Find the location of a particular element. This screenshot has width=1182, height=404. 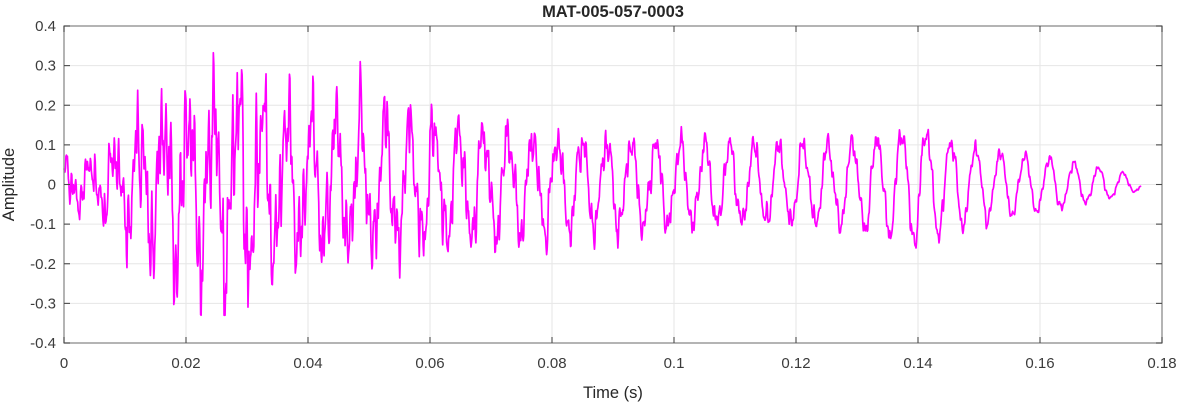

y-tick-label: -0.1 is located at coordinates (43, 224).